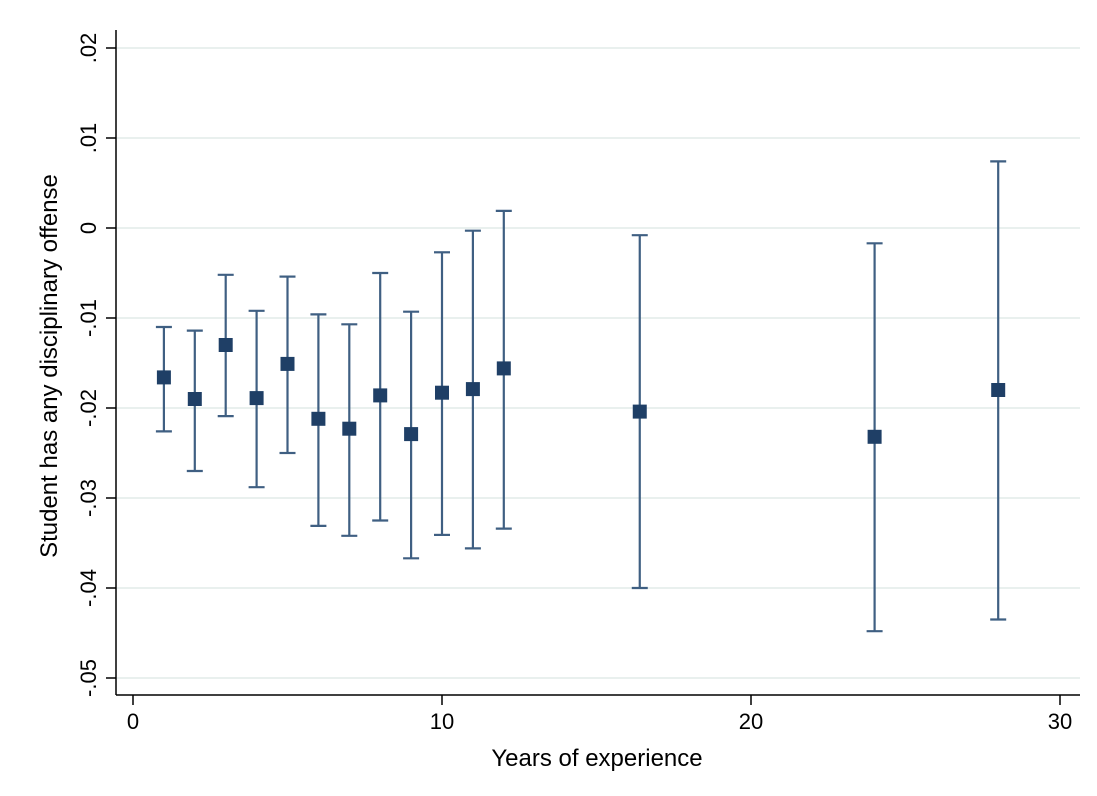  I want to click on y-tick-label: -.02, so click(88, 408).